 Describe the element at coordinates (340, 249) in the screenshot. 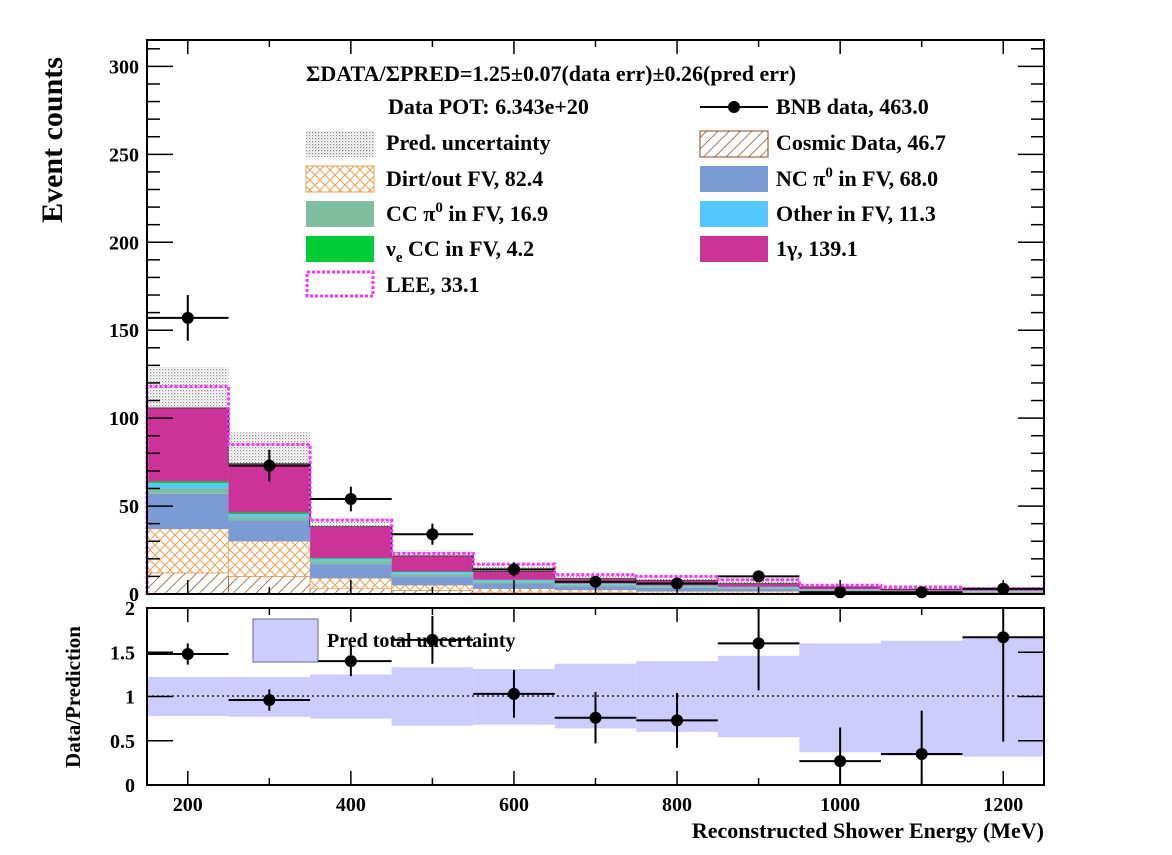

I see `legend-nue-swatch` at that location.